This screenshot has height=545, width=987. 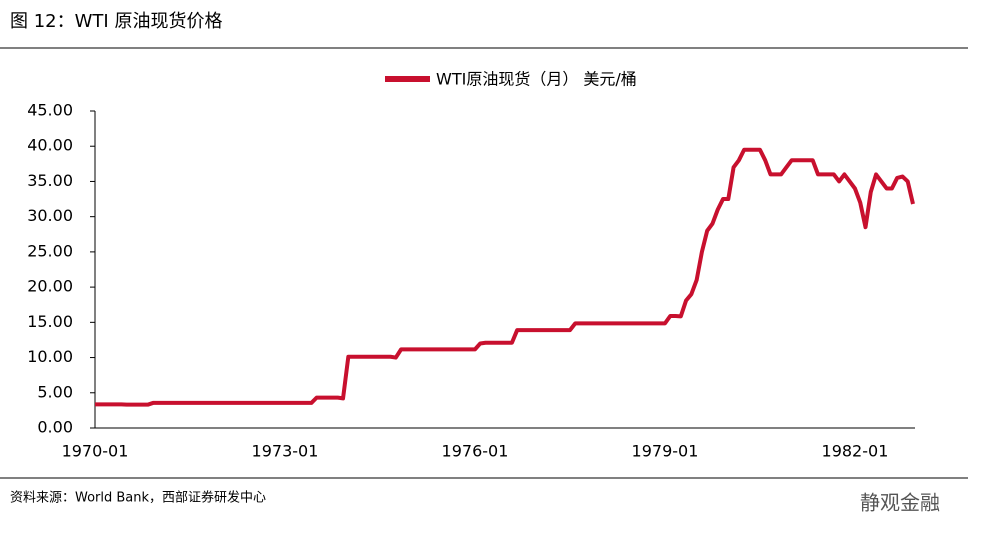 I want to click on x-tick-label: 1970-01, so click(x=95, y=451).